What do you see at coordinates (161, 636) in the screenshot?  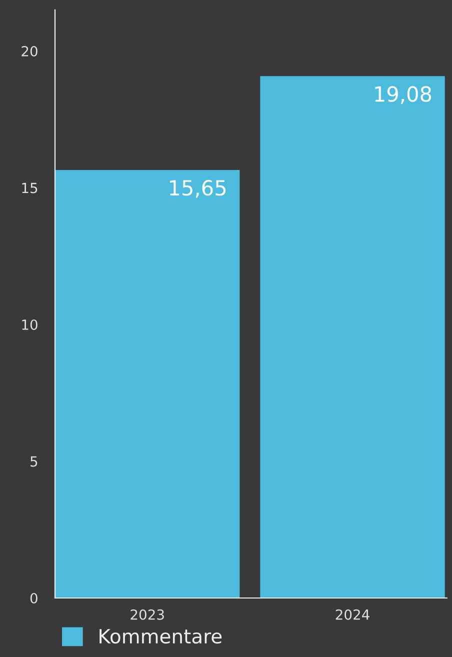 I see `legend-label: Kommentare` at bounding box center [161, 636].